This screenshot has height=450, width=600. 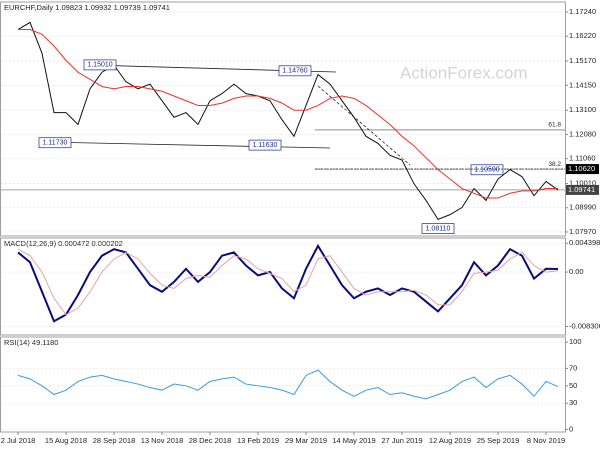 I want to click on fib-label: 61.8, so click(x=554, y=125).